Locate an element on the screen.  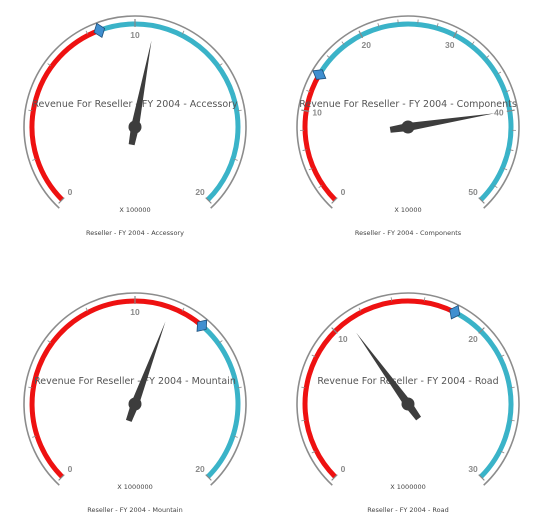
gauge-caption: Reseller - FY 2004 - Accessory is located at coordinates (135, 233).